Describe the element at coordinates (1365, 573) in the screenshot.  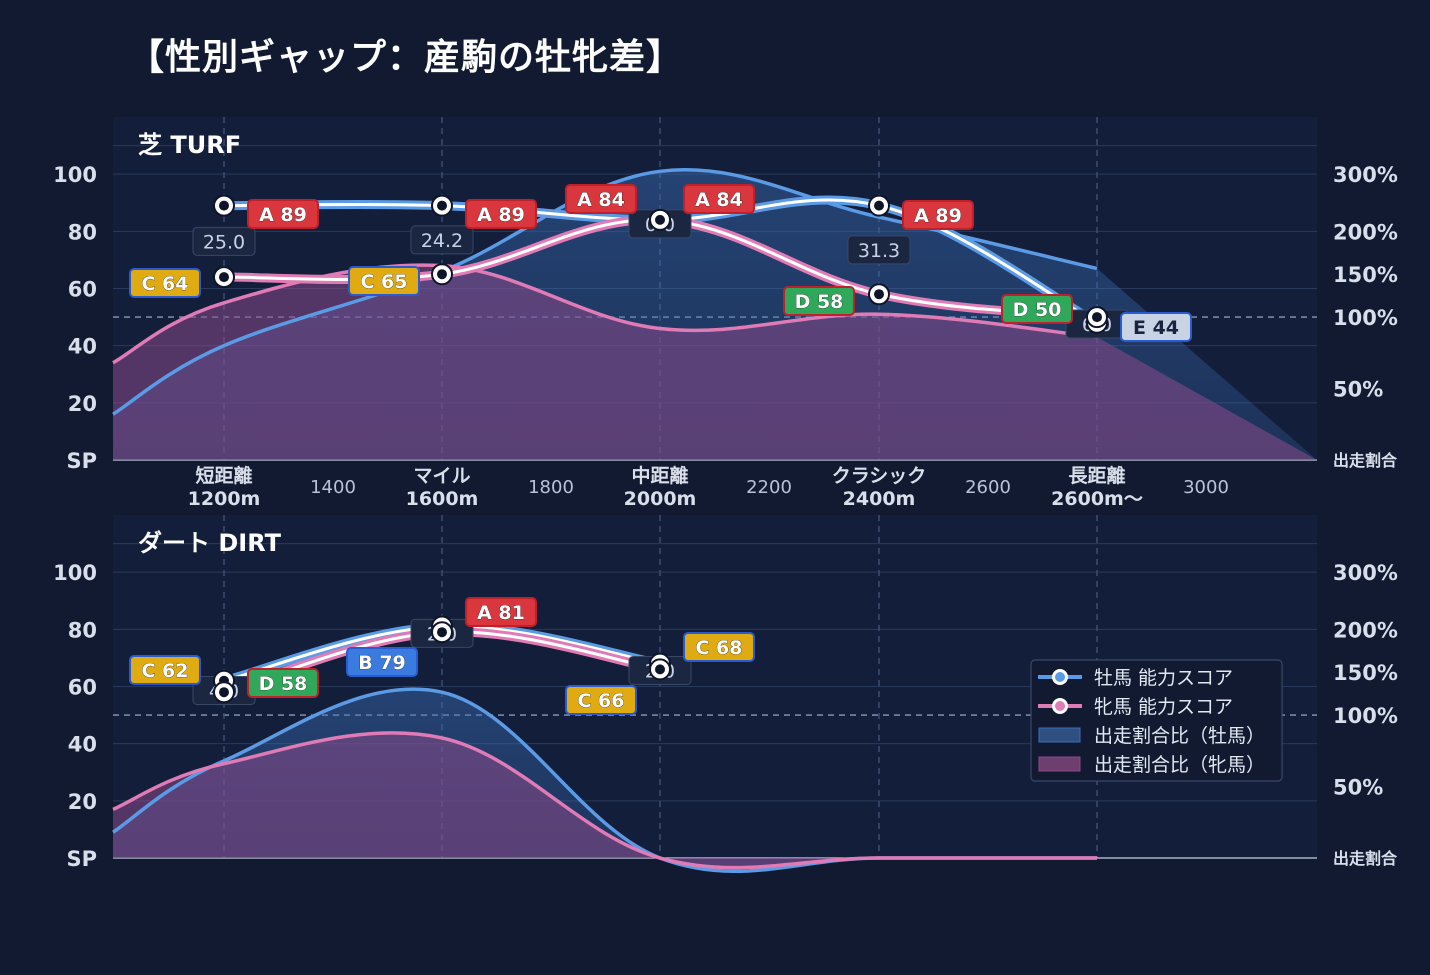
I see `y2-tick-label: 300%` at that location.